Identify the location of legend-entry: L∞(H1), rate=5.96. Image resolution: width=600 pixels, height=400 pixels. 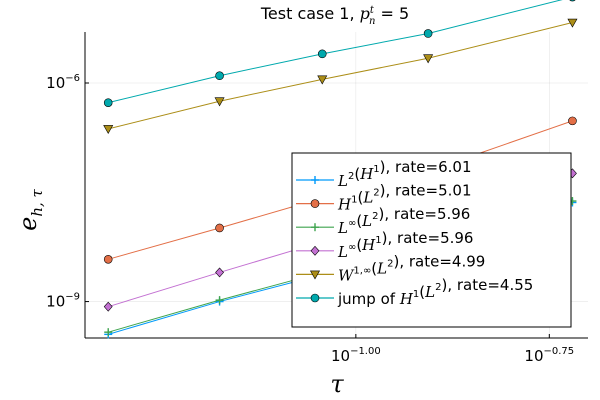
(384, 245).